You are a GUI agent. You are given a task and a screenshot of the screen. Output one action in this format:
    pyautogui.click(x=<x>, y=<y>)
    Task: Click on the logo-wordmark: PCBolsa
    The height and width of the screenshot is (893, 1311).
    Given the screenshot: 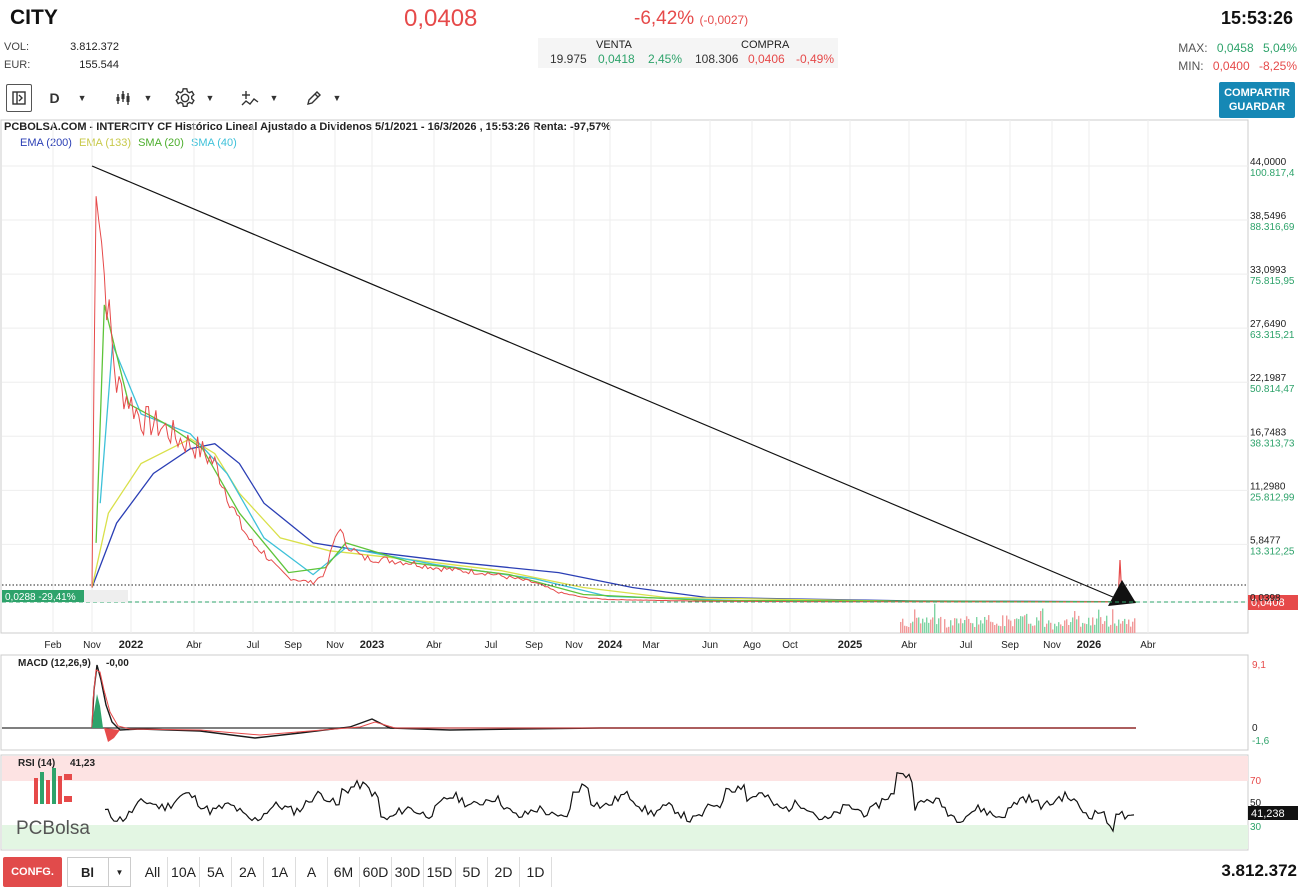 What is the action you would take?
    pyautogui.click(x=53, y=828)
    